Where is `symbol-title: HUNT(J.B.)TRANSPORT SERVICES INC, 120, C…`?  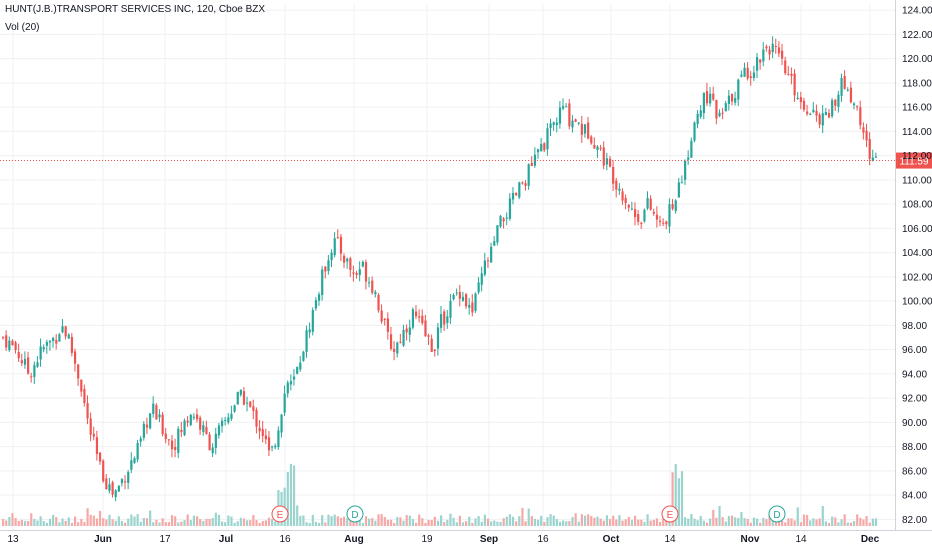 symbol-title: HUNT(J.B.)TRANSPORT SERVICES INC, 120, C… is located at coordinates (135, 9).